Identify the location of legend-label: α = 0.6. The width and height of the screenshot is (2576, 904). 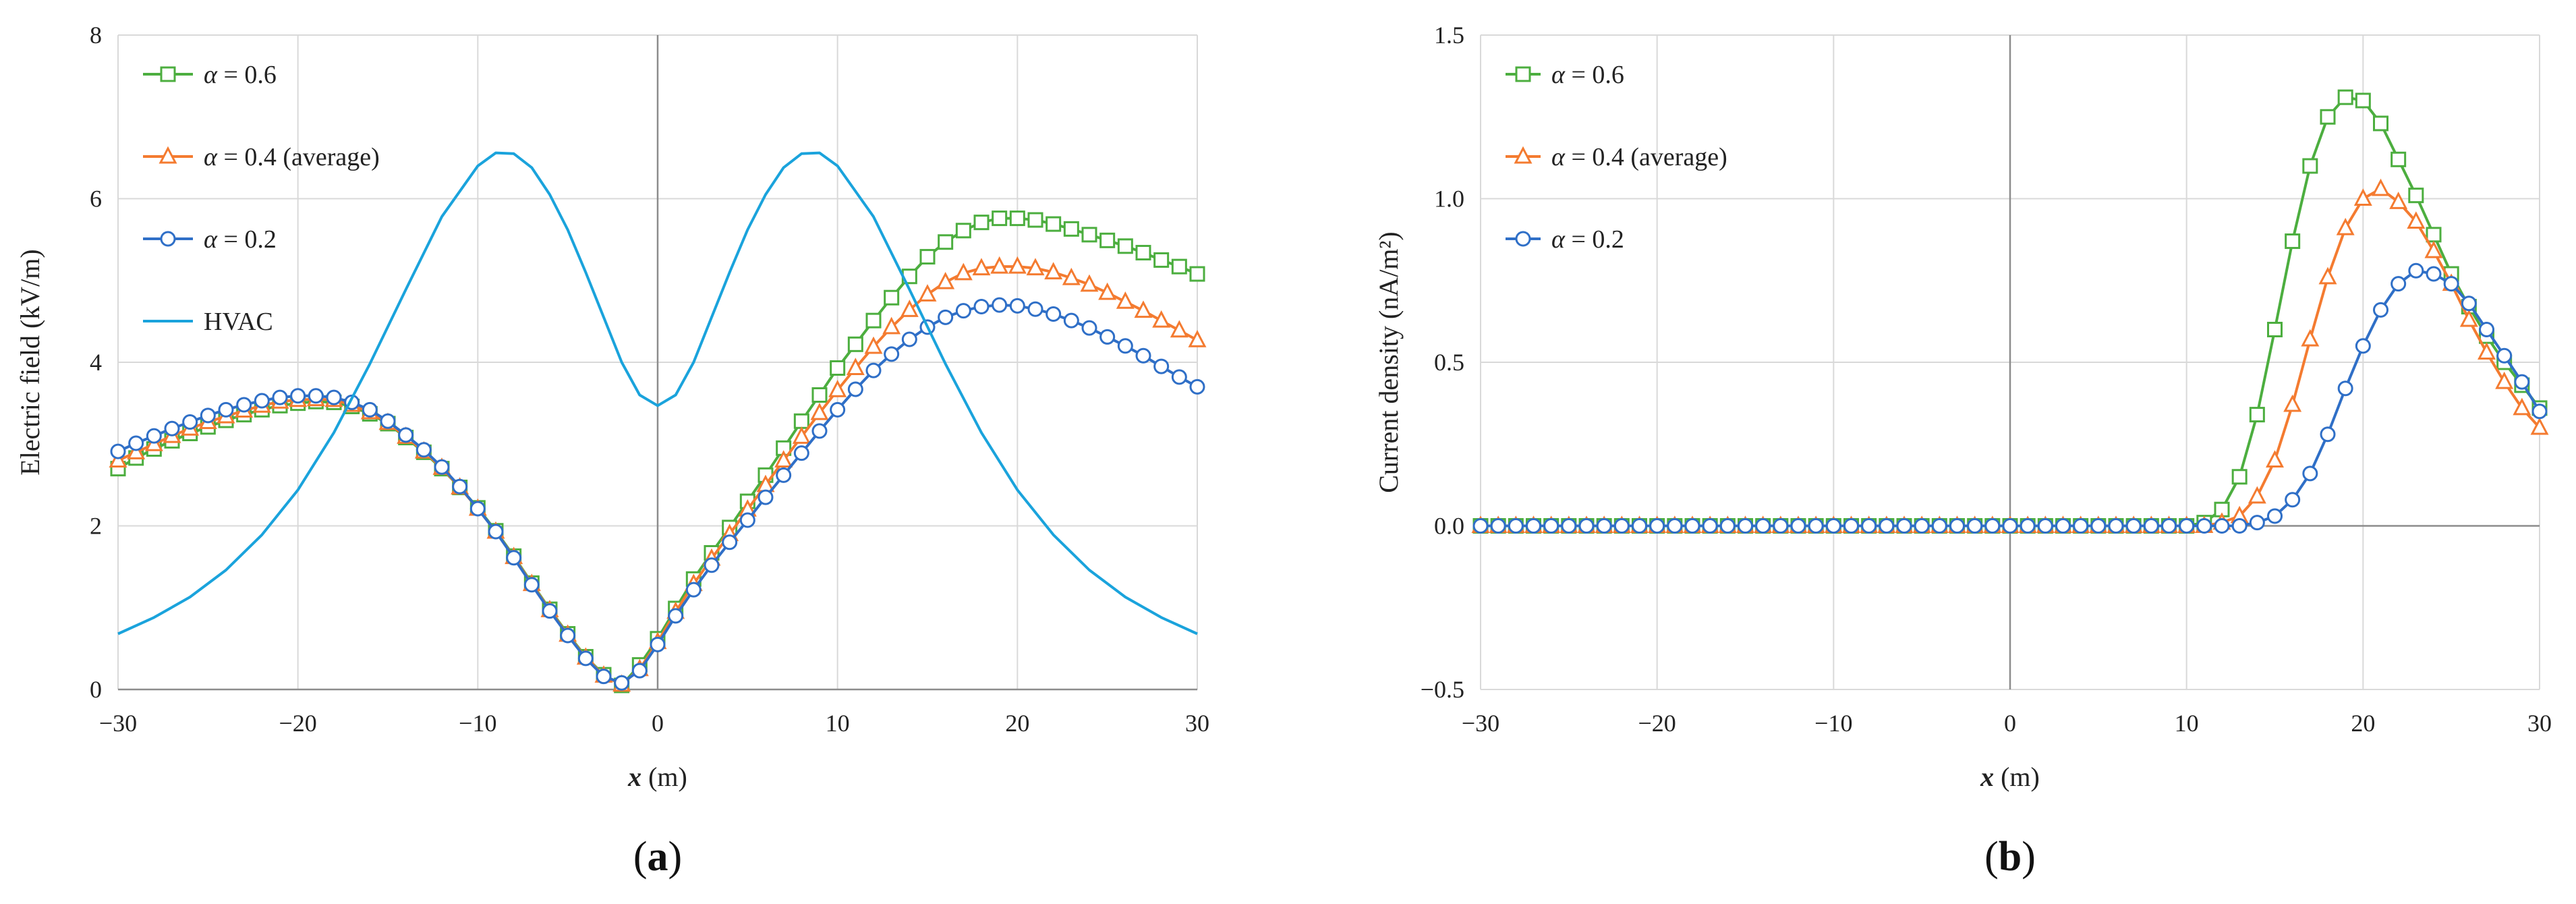
(1587, 75).